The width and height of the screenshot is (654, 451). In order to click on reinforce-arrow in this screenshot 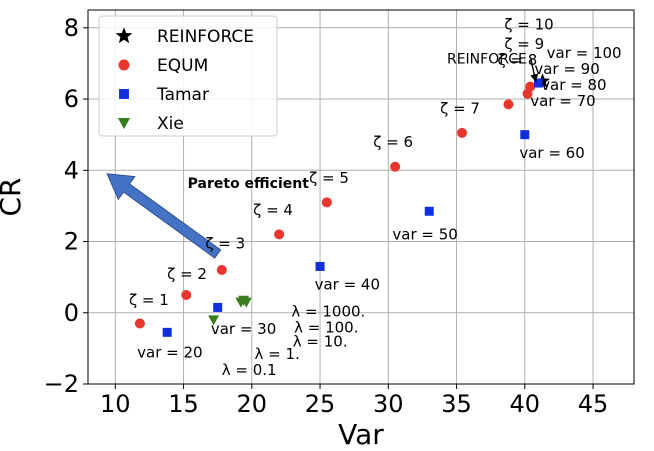, I will do `click(534, 71)`.